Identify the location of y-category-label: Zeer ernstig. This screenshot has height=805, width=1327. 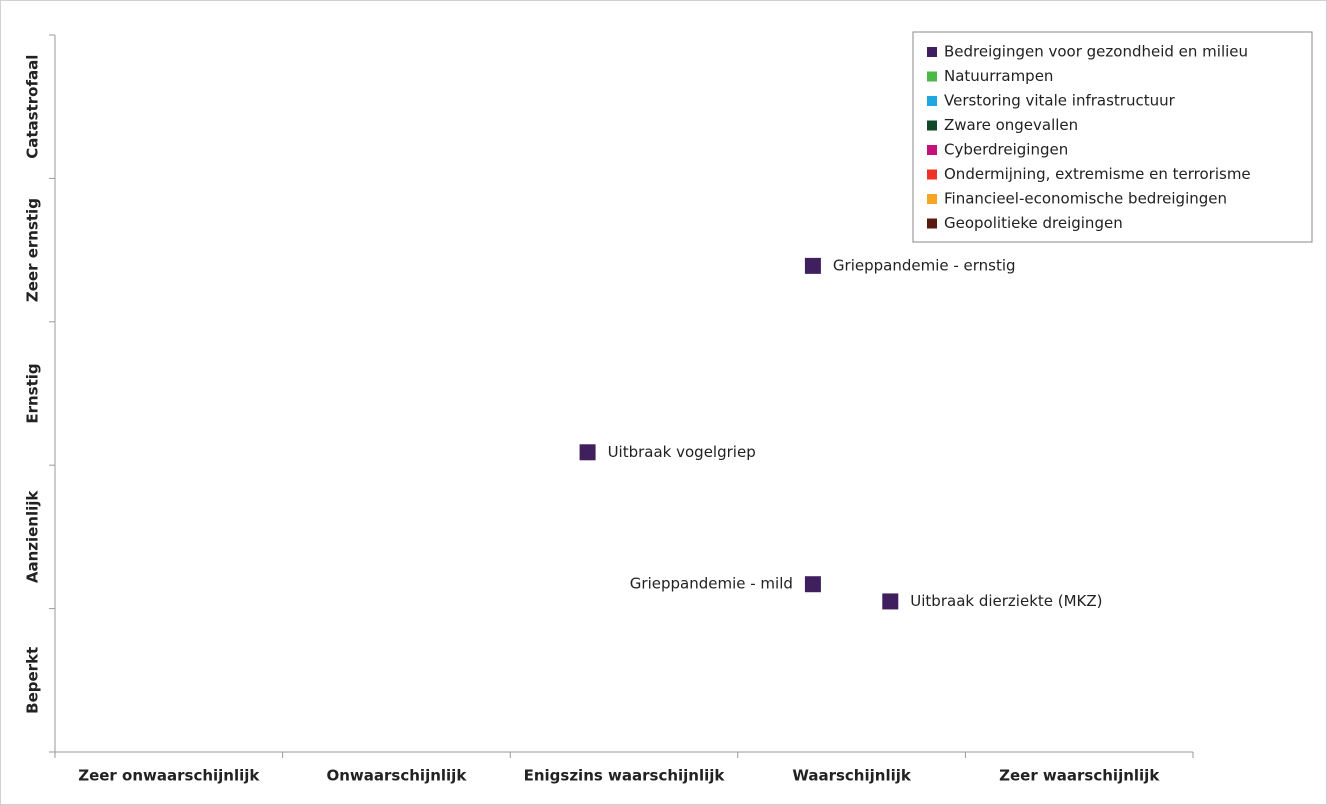
(33, 250).